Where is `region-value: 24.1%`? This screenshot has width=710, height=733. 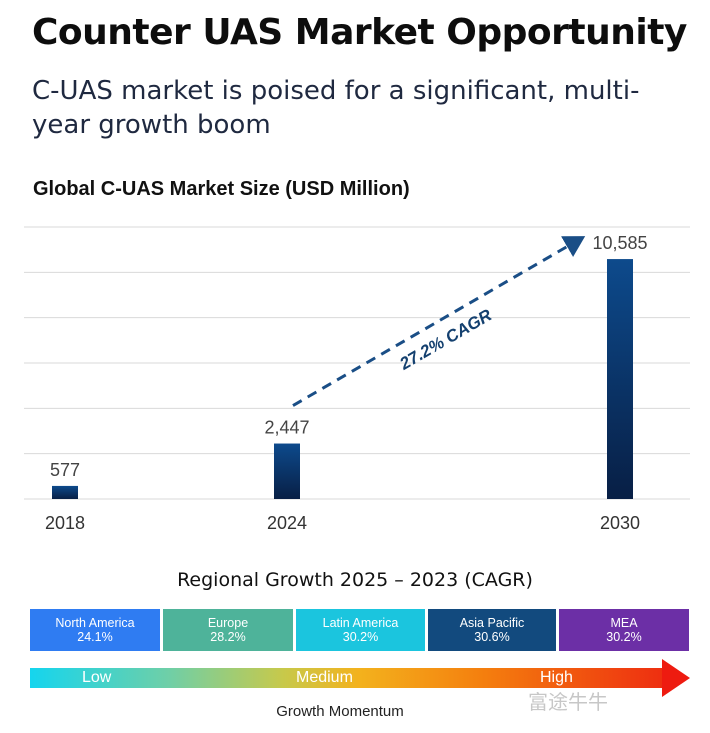 region-value: 24.1% is located at coordinates (95, 637).